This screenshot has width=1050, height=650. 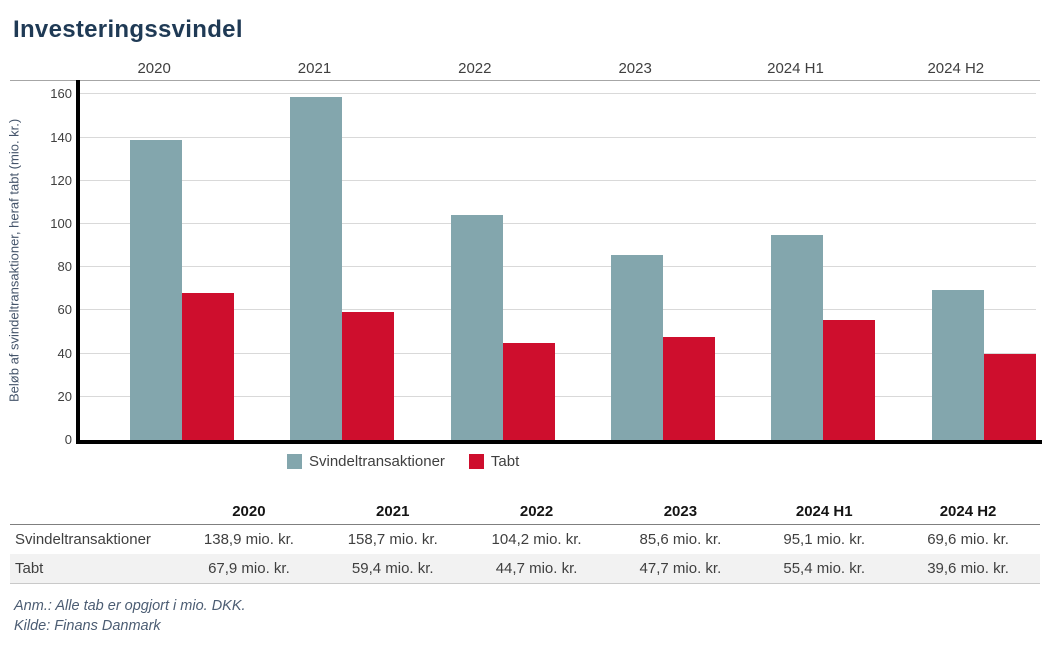 I want to click on bar-svindeltransaktioner-2021, so click(x=316, y=268).